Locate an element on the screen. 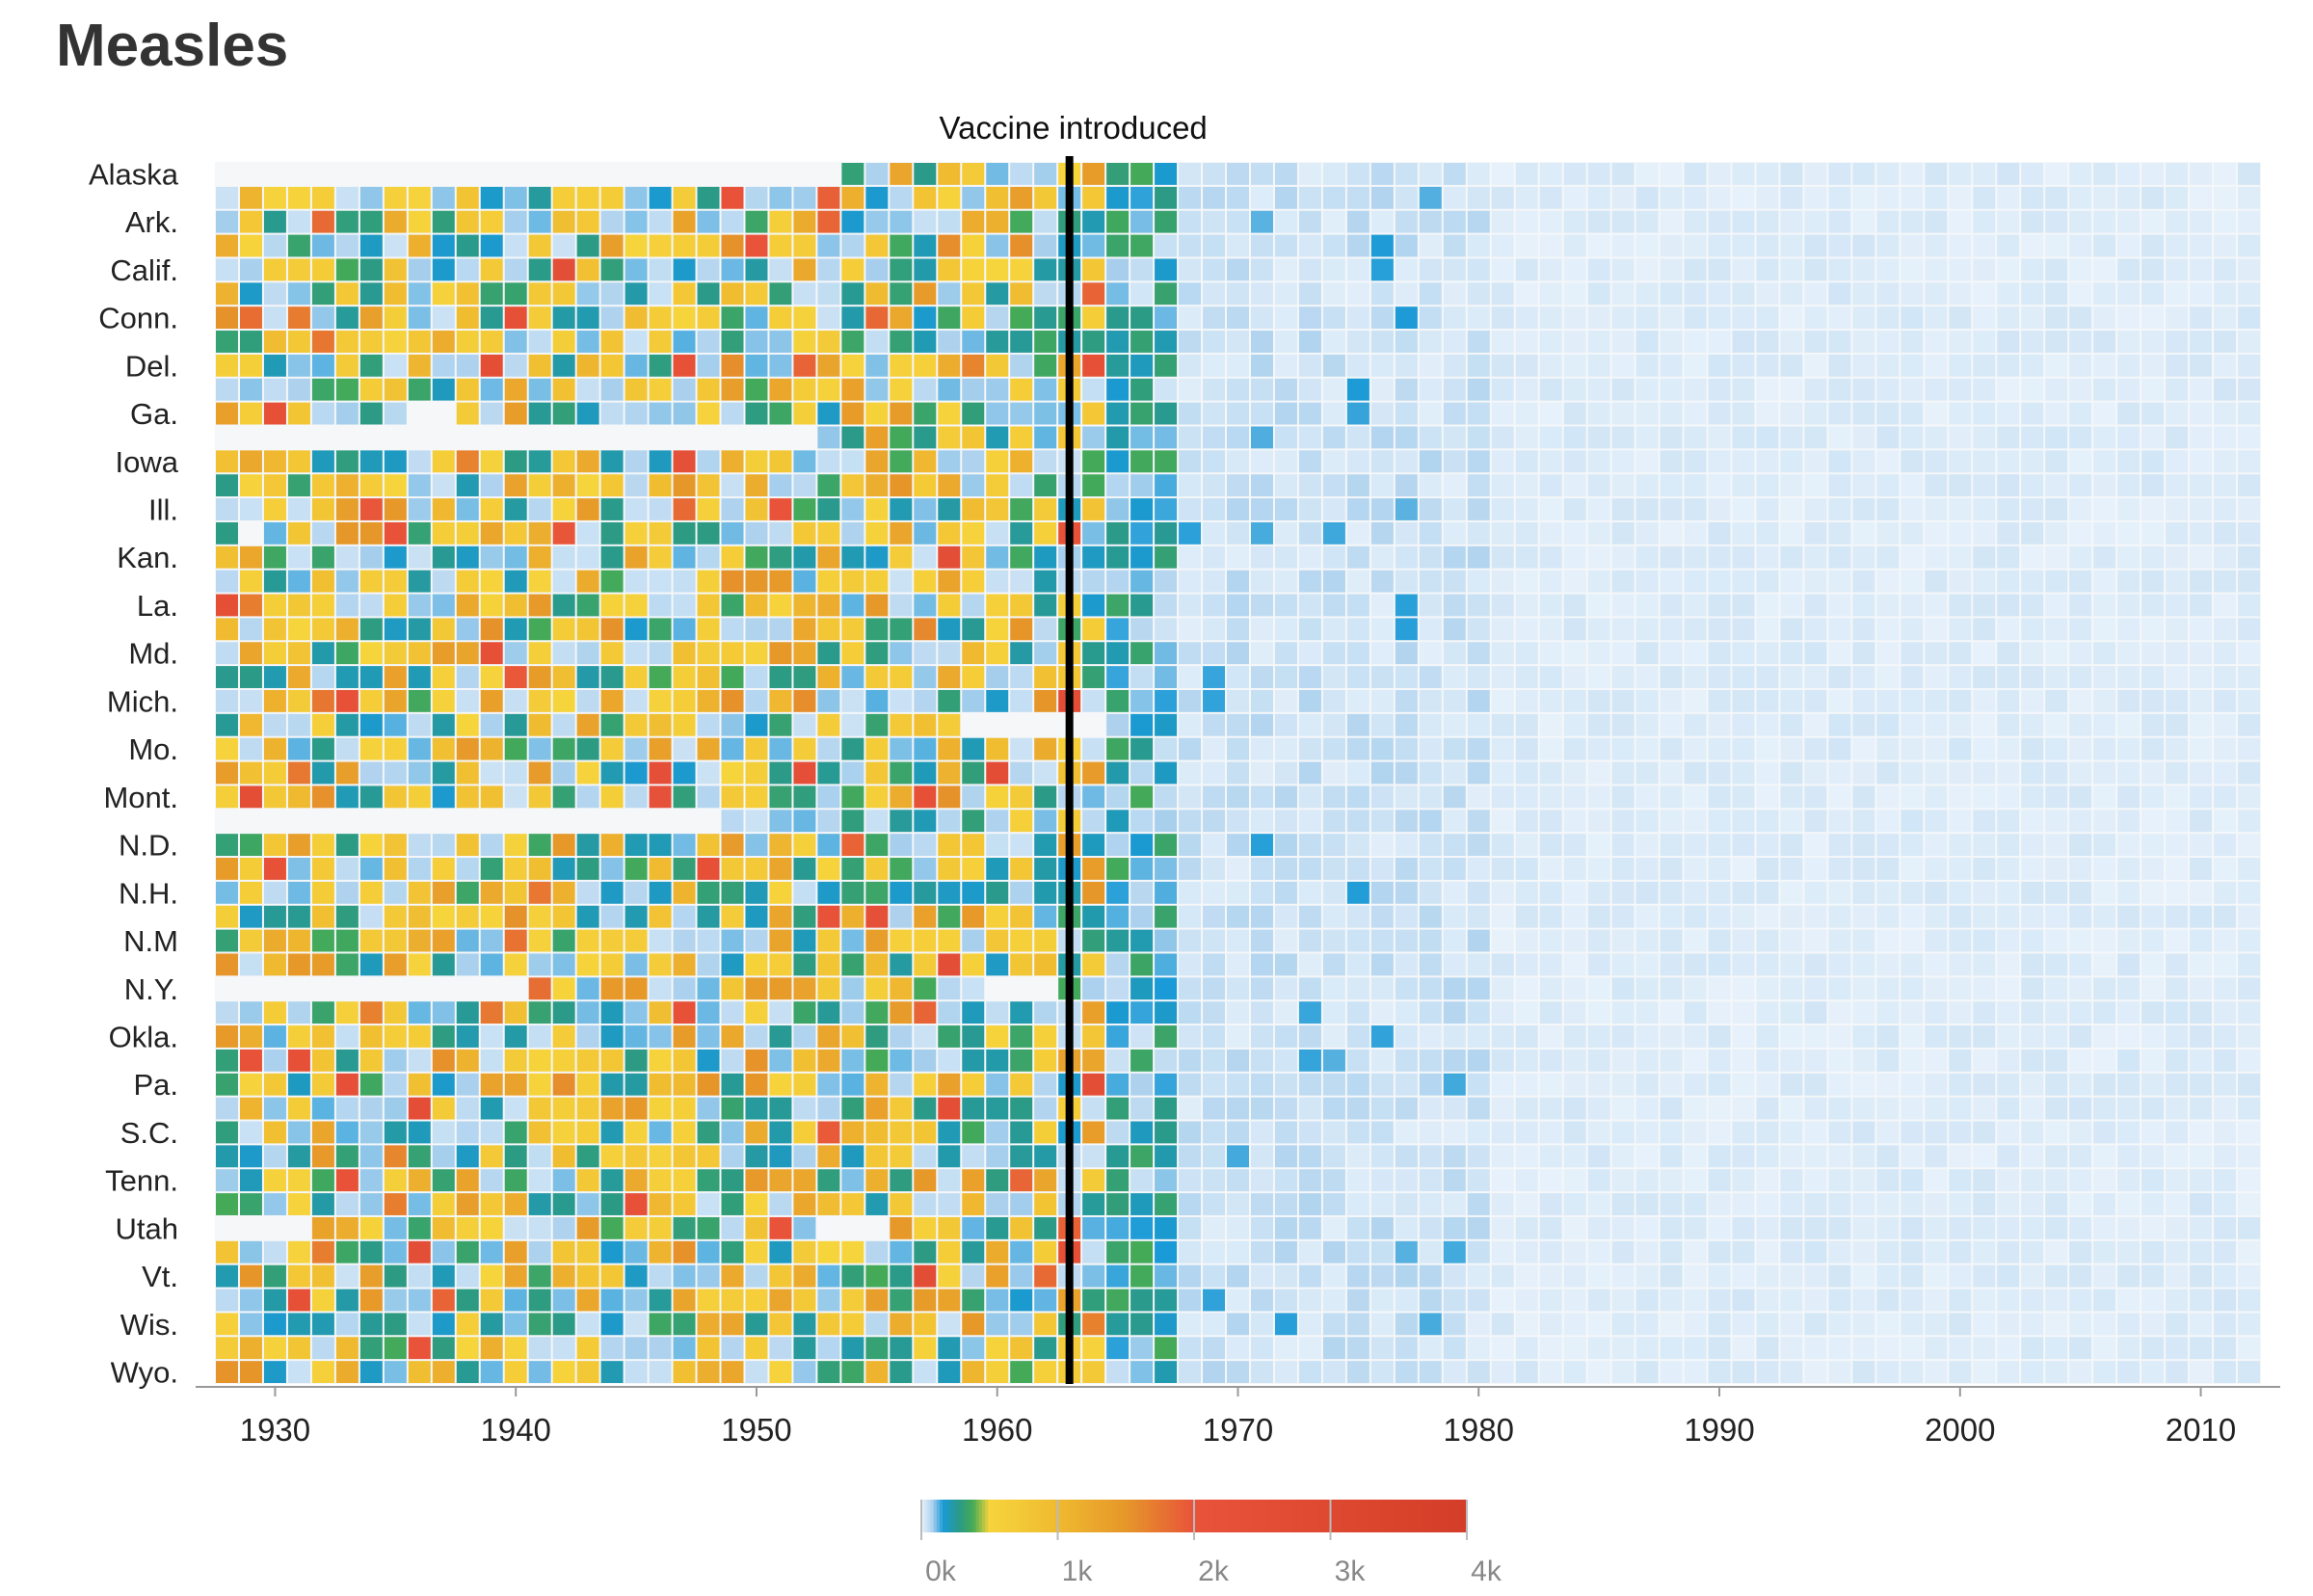  state-label: Calif. is located at coordinates (144, 270).